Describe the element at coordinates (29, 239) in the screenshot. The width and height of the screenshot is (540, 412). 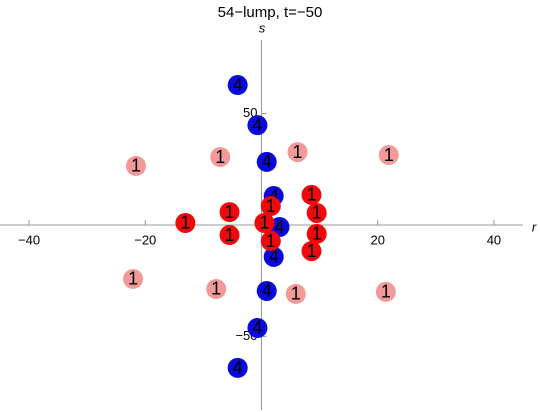
I see `x-tick-label: −40` at that location.